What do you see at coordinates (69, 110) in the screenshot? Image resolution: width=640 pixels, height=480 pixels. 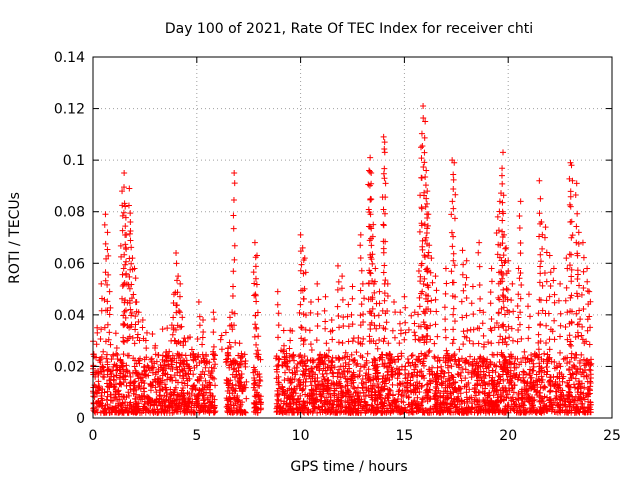 I see `y-tick-label: 0.12` at bounding box center [69, 110].